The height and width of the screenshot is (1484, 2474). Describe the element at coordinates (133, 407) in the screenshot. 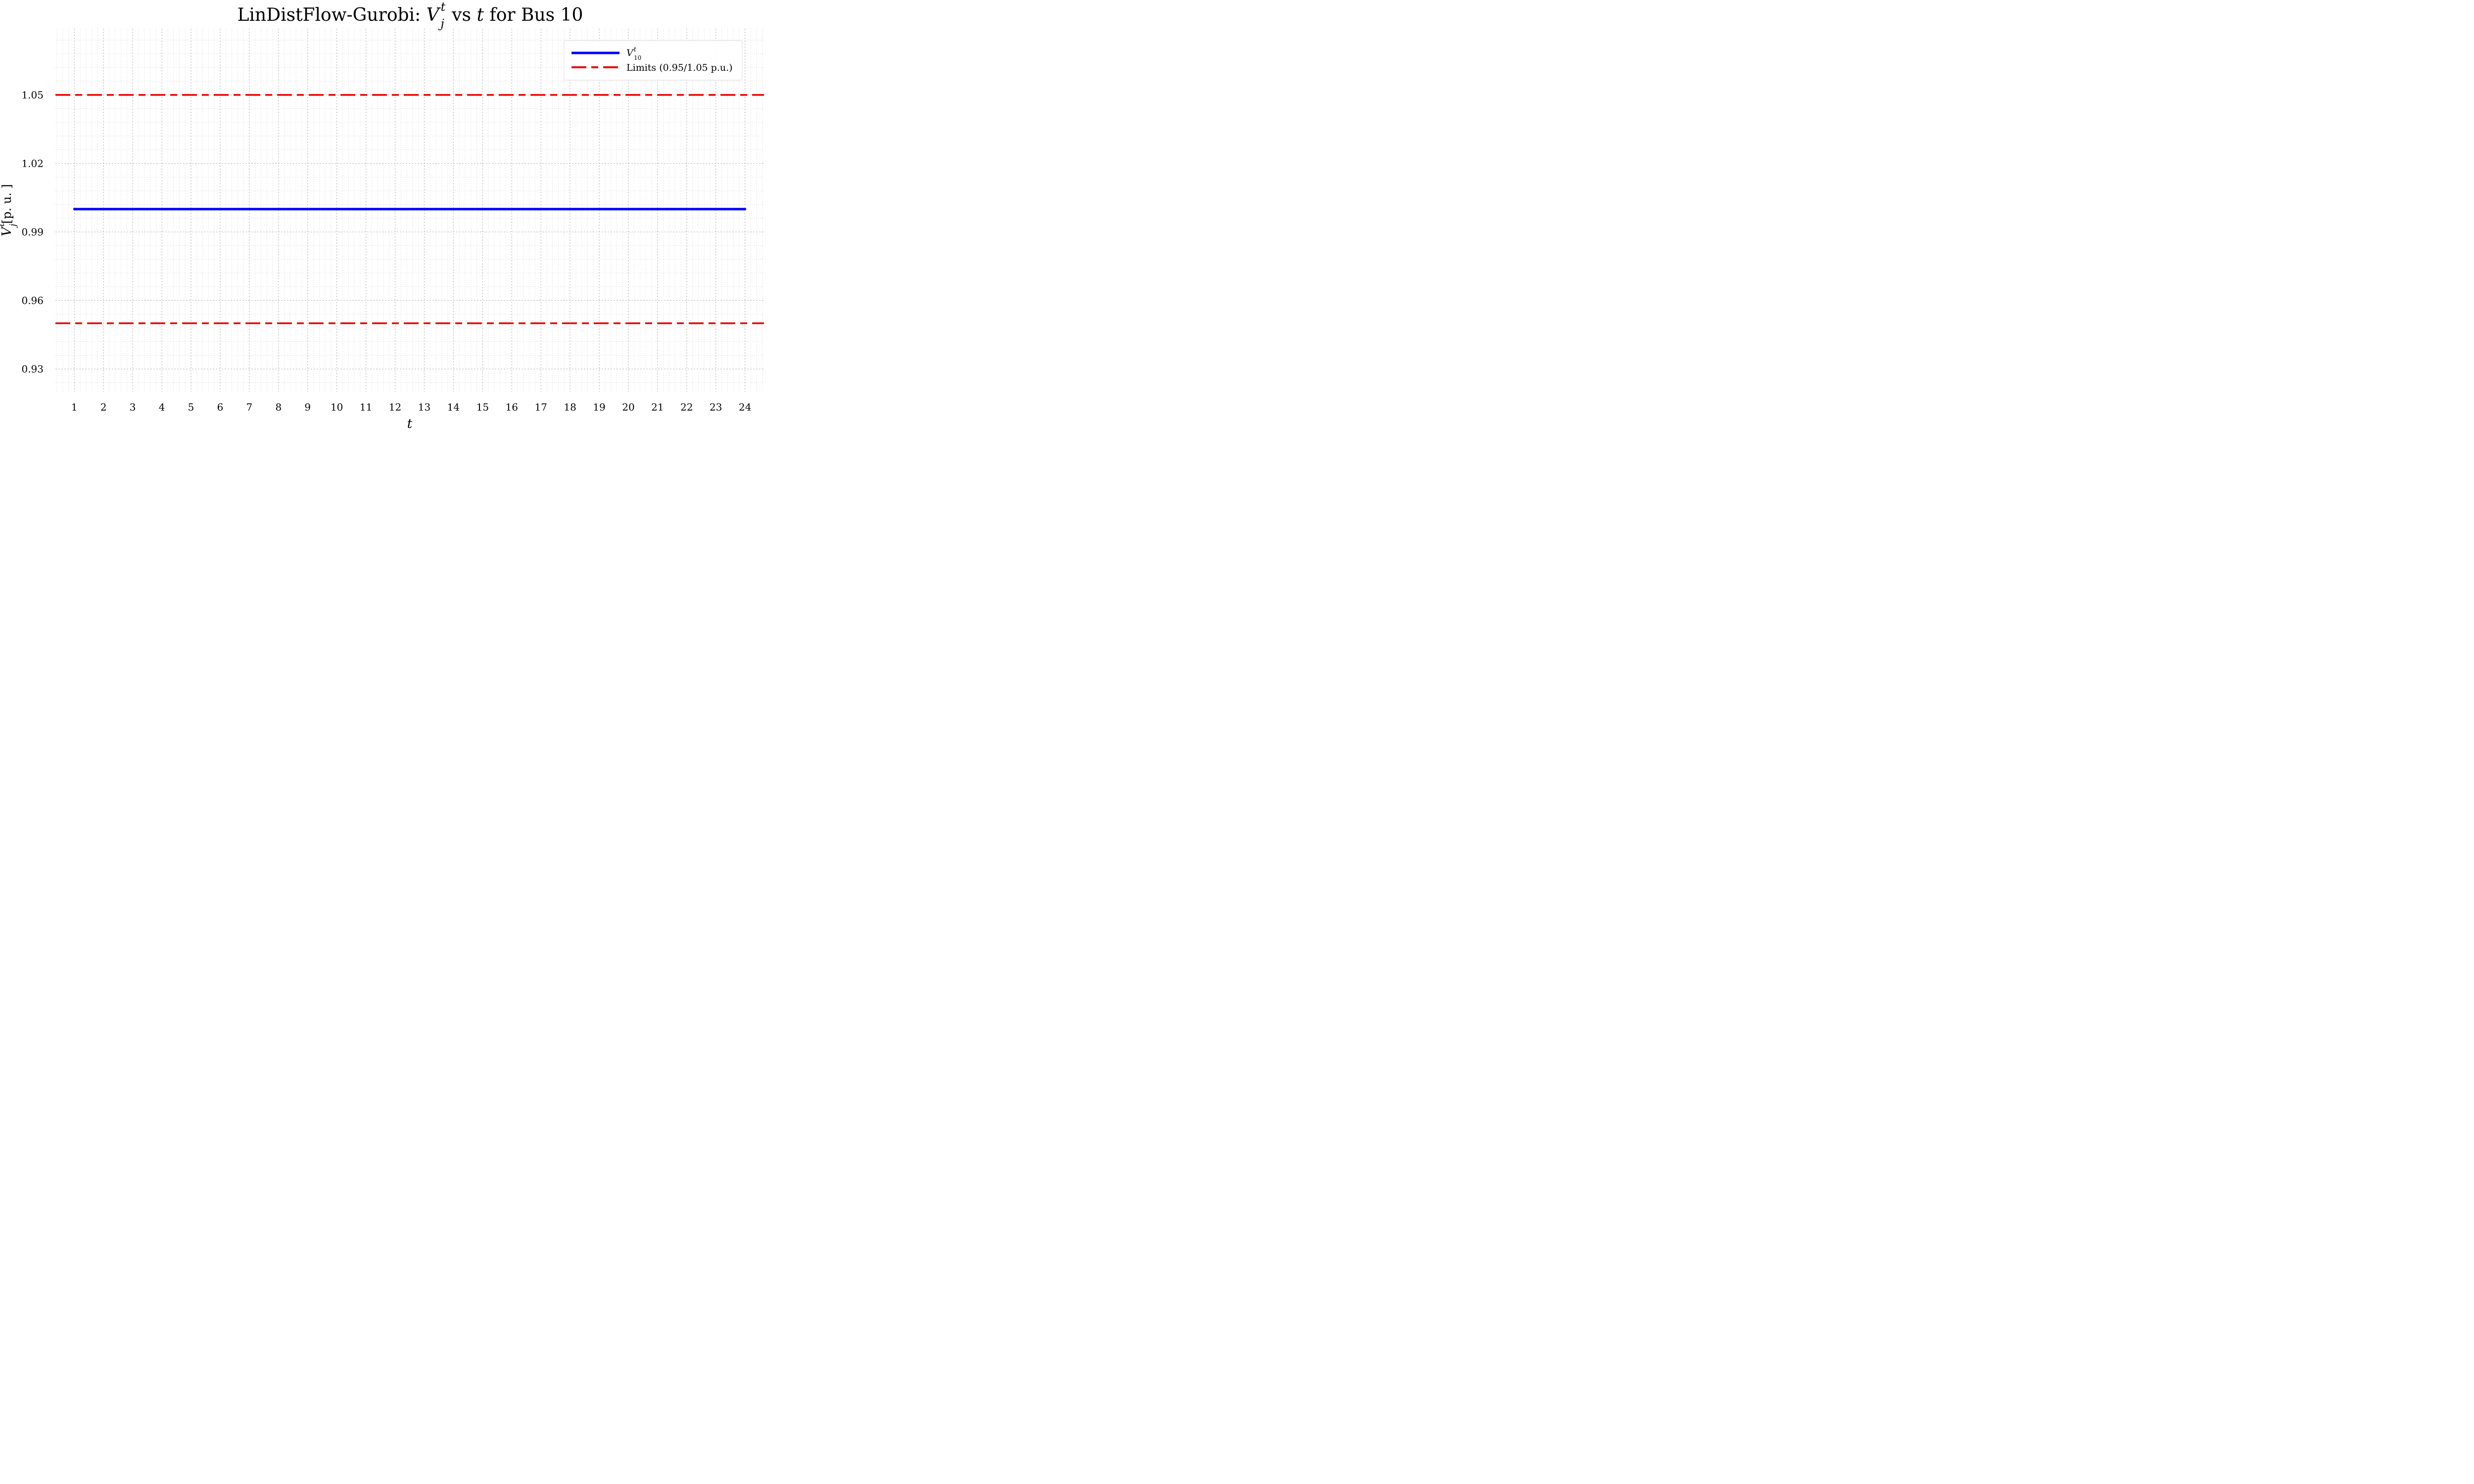

I see `x-tick-label: 3` at that location.